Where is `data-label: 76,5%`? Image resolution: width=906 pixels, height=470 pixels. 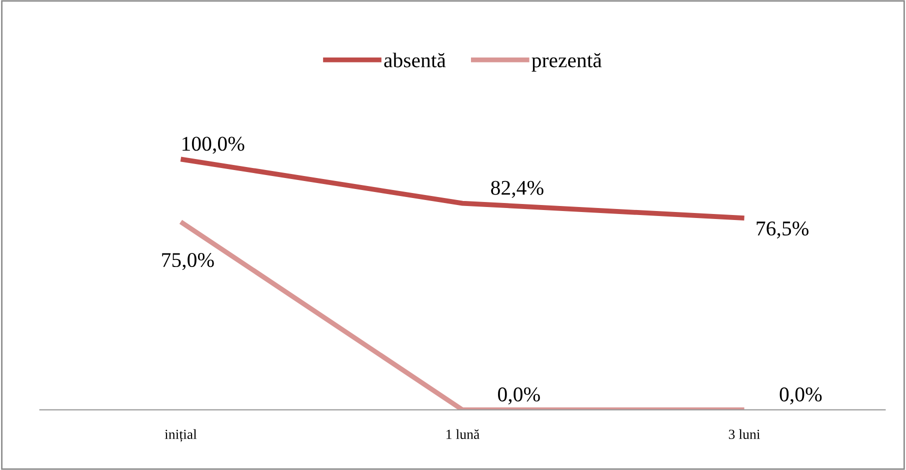 data-label: 76,5% is located at coordinates (782, 230).